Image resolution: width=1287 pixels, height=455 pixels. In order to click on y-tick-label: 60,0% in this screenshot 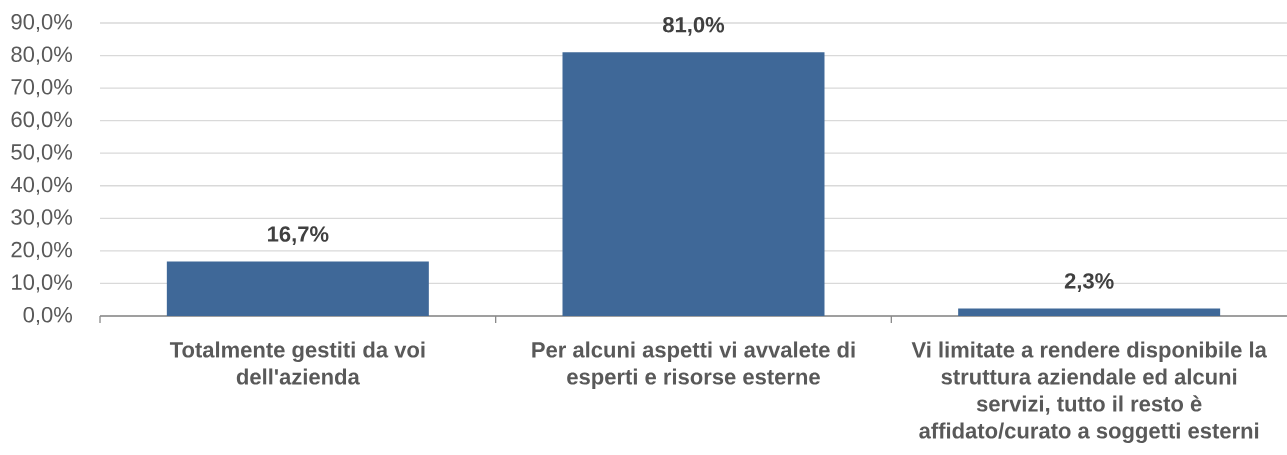, I will do `click(42, 120)`.